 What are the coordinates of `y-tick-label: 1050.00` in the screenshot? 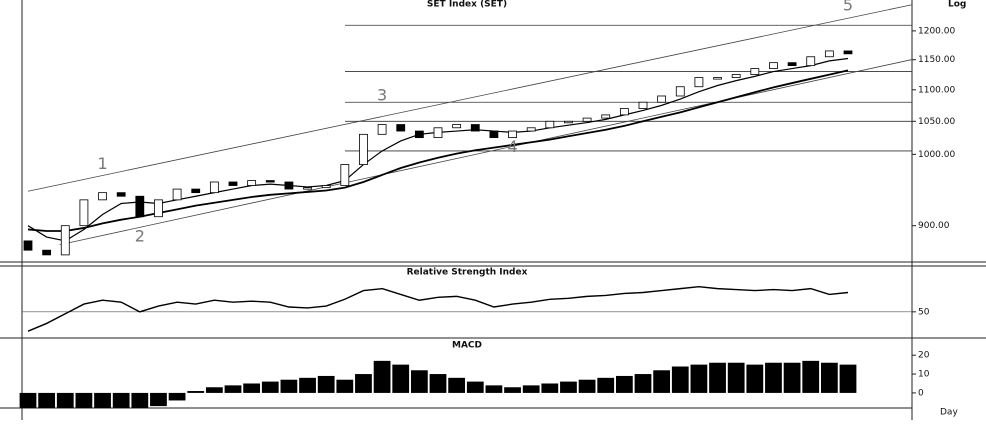 It's located at (936, 122).